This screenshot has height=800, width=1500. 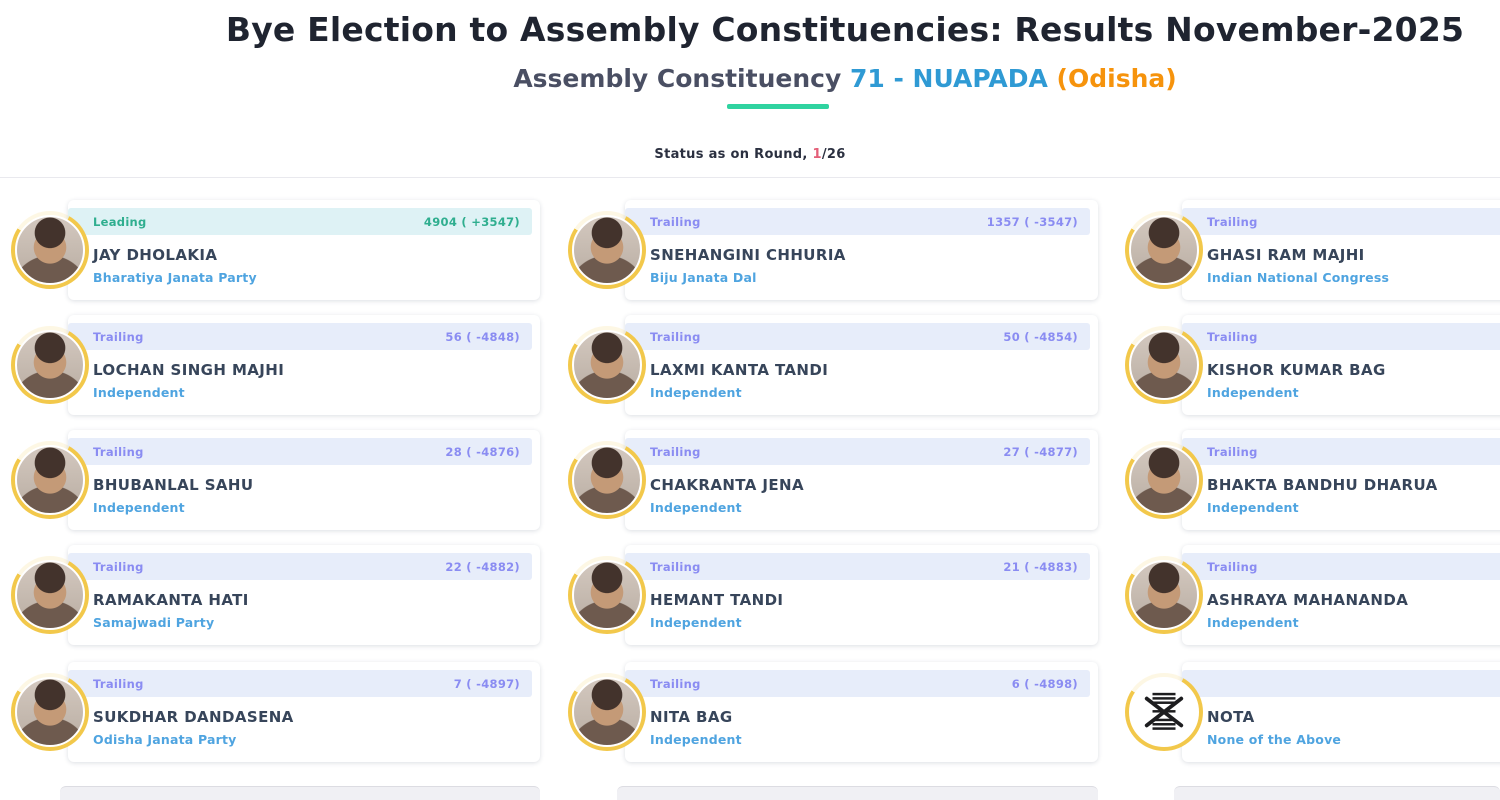 What do you see at coordinates (1040, 566) in the screenshot?
I see `vote-count: 21 ( -4883)` at bounding box center [1040, 566].